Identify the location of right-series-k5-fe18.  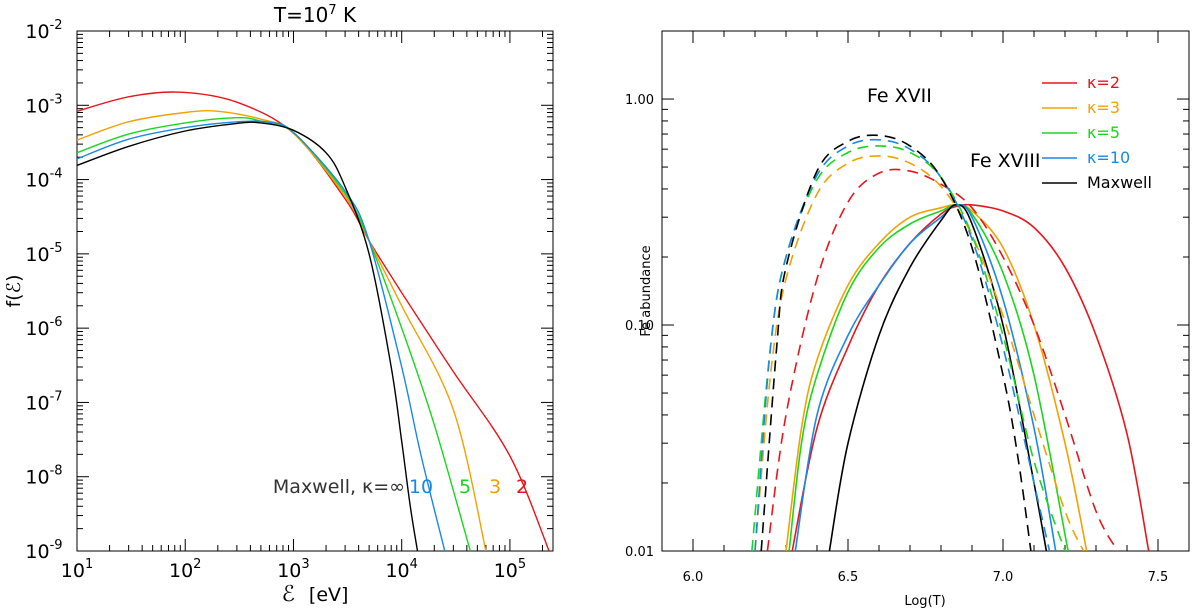
(928, 377).